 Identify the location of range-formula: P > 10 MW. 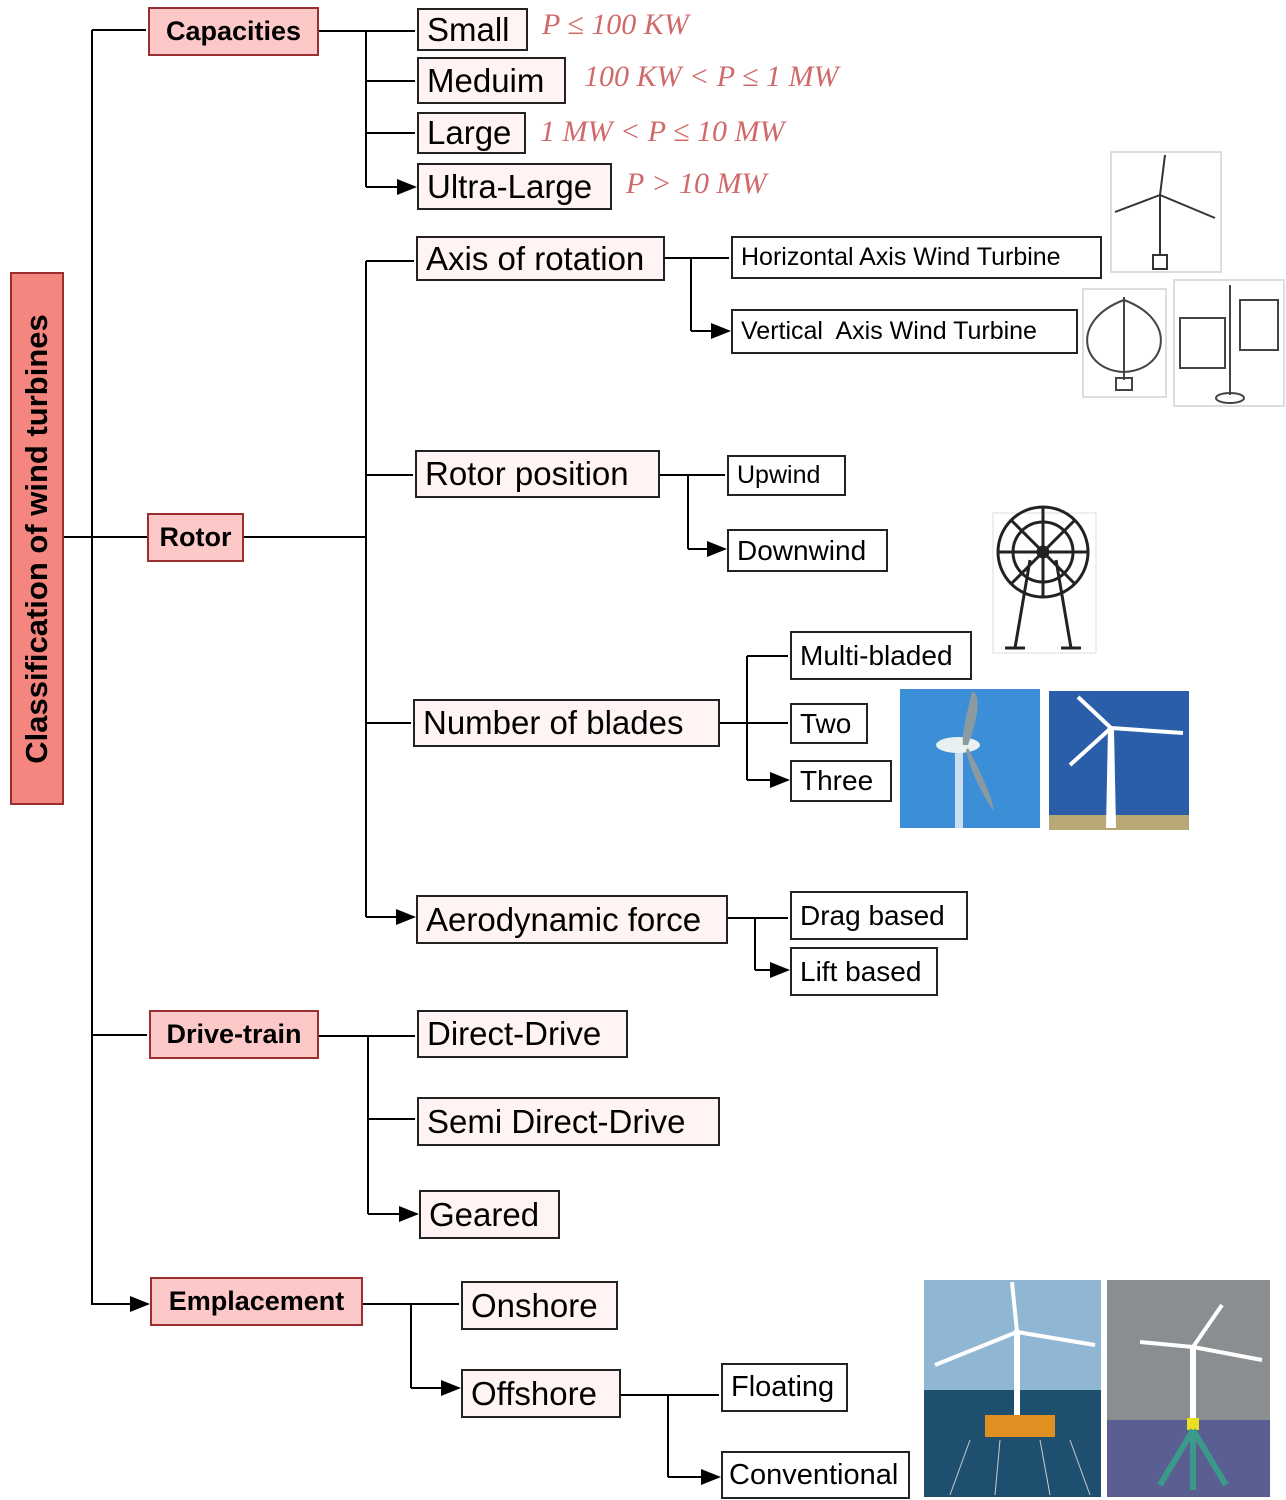
(696, 183).